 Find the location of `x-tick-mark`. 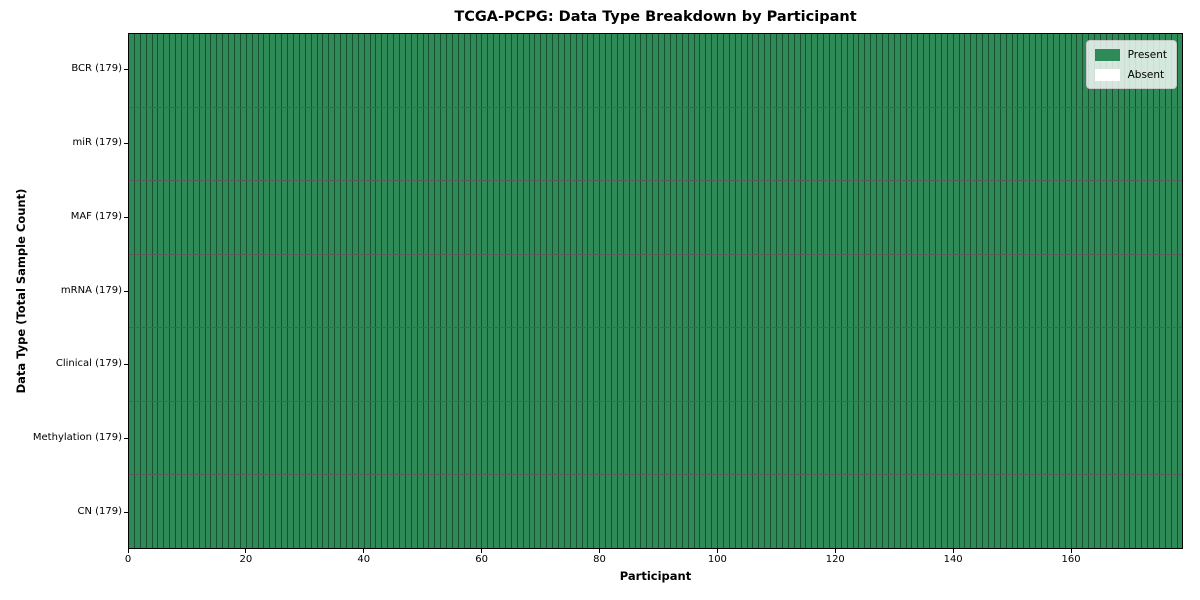

x-tick-mark is located at coordinates (128, 551).